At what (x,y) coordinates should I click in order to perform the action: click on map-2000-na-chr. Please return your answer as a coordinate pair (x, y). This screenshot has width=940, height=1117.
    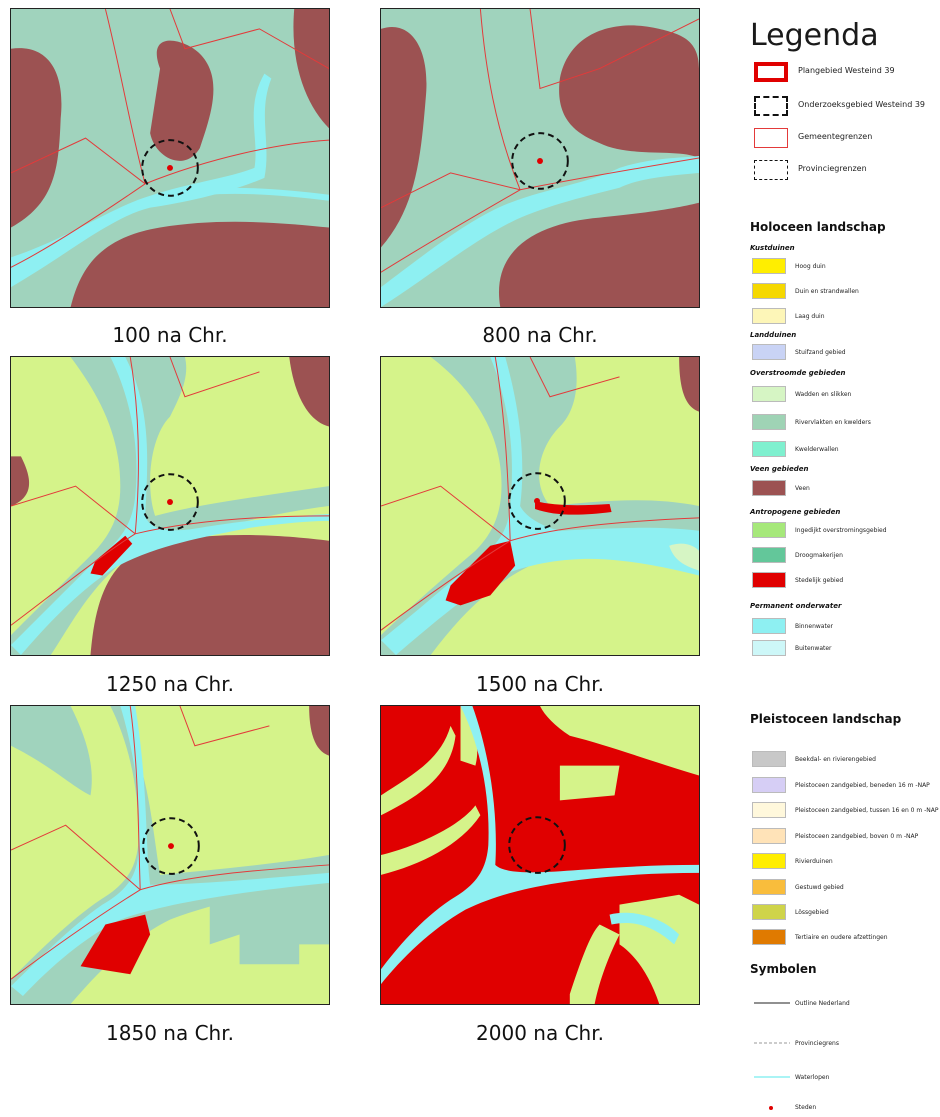
    Looking at the image, I should click on (540, 855).